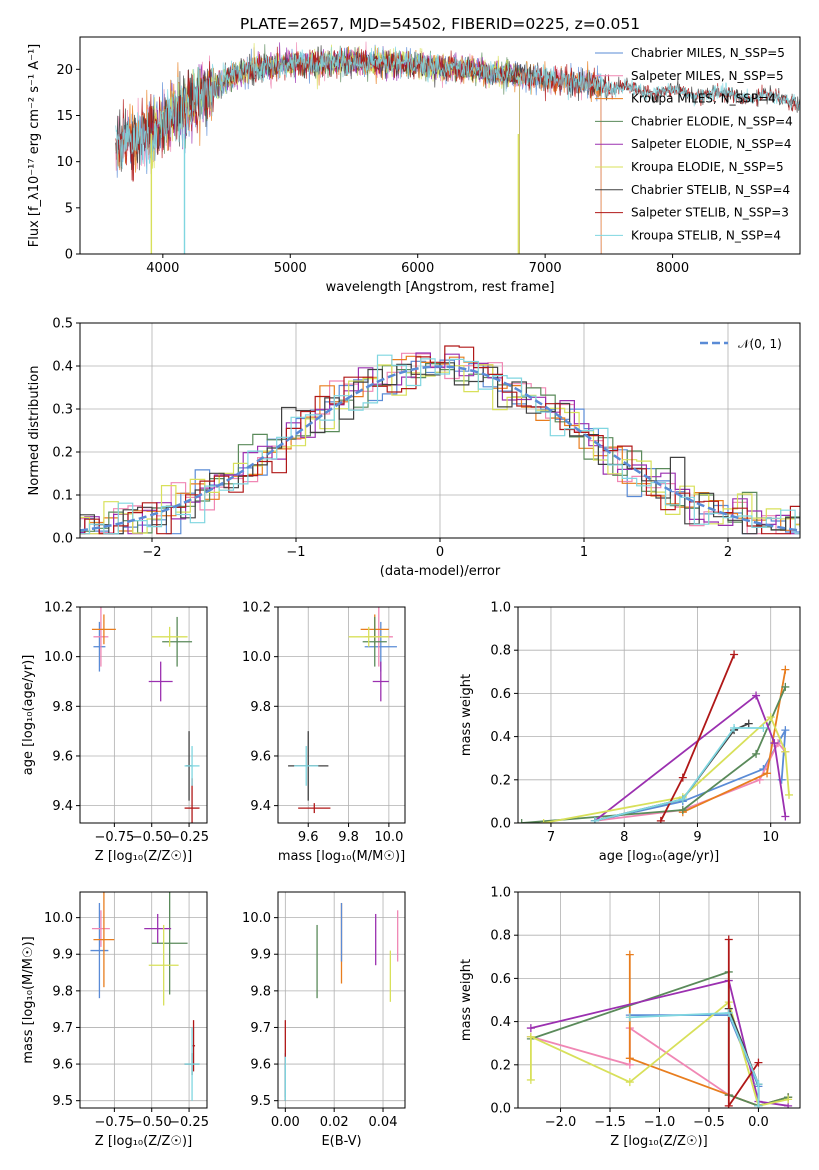 This screenshot has width=819, height=1170. I want to click on legend-entry: Kroupa MILES, N_SSP=4, so click(703, 99).